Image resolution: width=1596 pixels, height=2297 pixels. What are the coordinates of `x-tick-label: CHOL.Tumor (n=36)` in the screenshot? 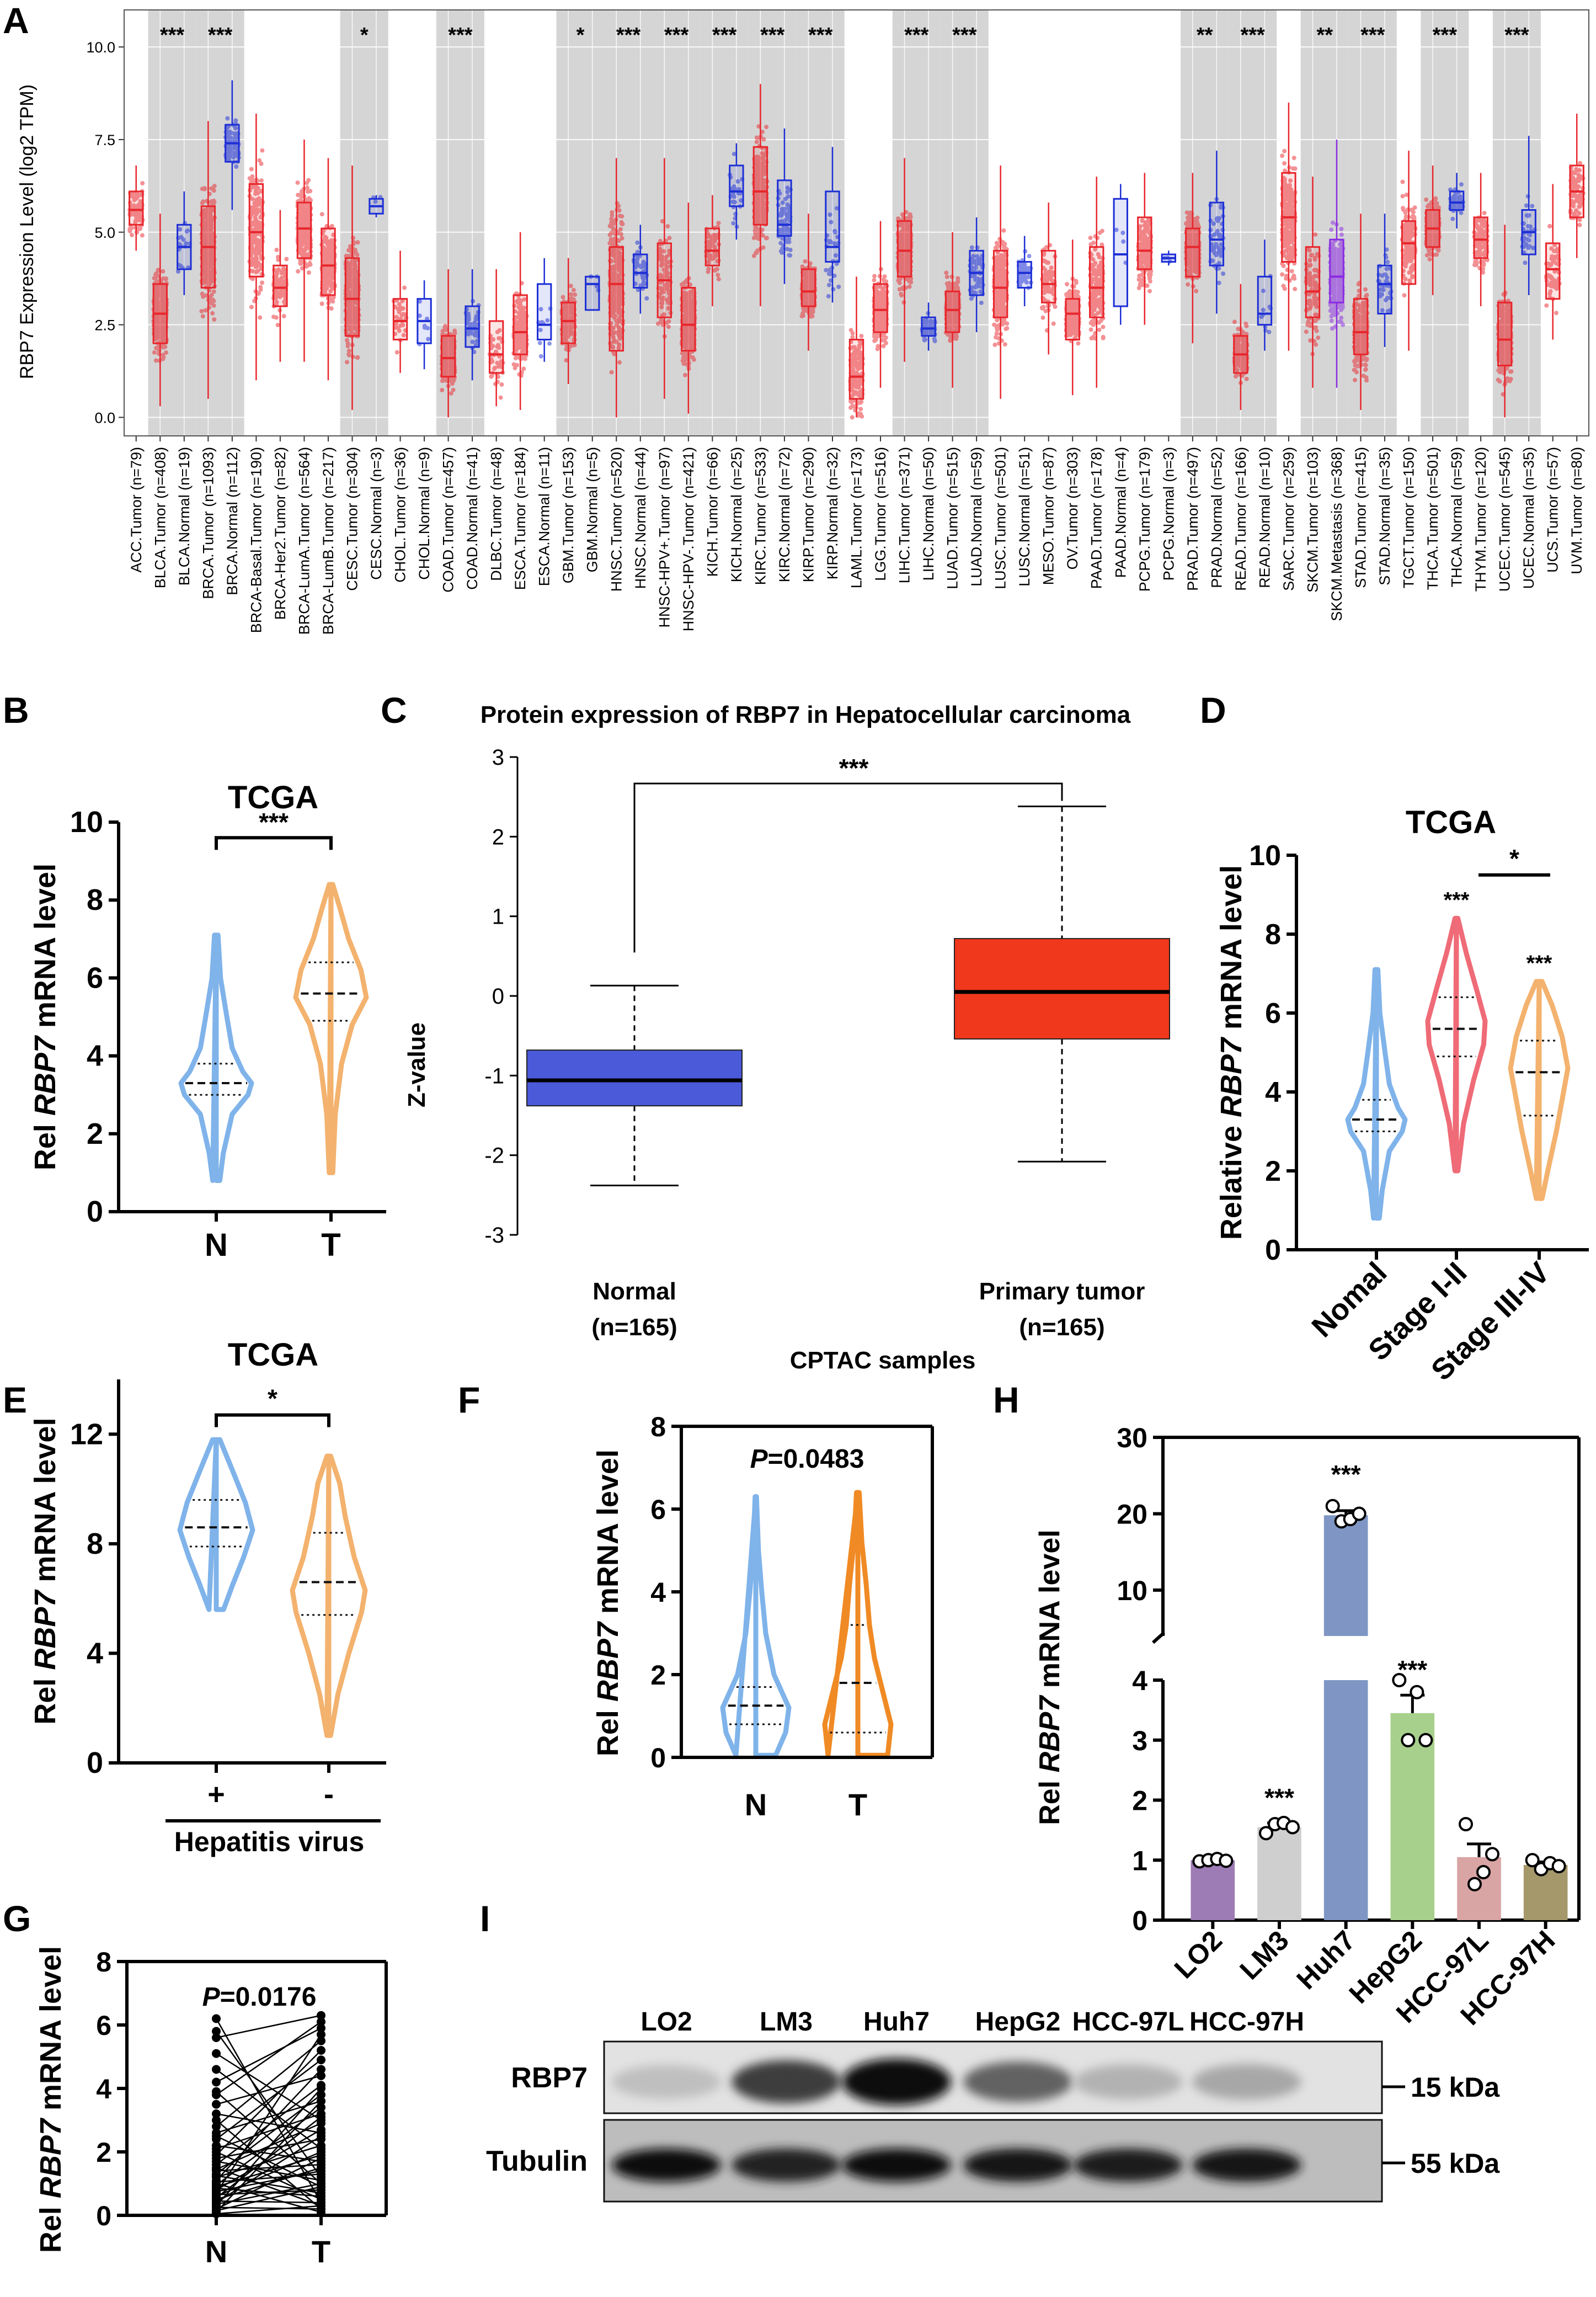 It's located at (400, 515).